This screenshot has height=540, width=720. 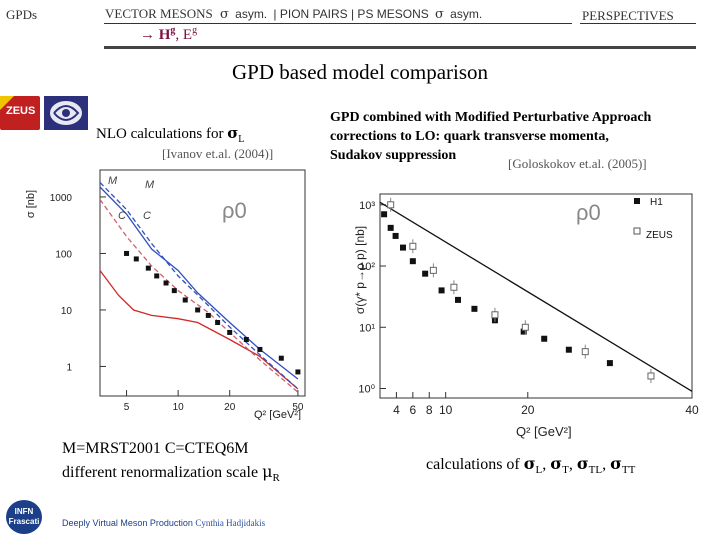 I want to click on caption-sub-1: T, so click(x=565, y=470).